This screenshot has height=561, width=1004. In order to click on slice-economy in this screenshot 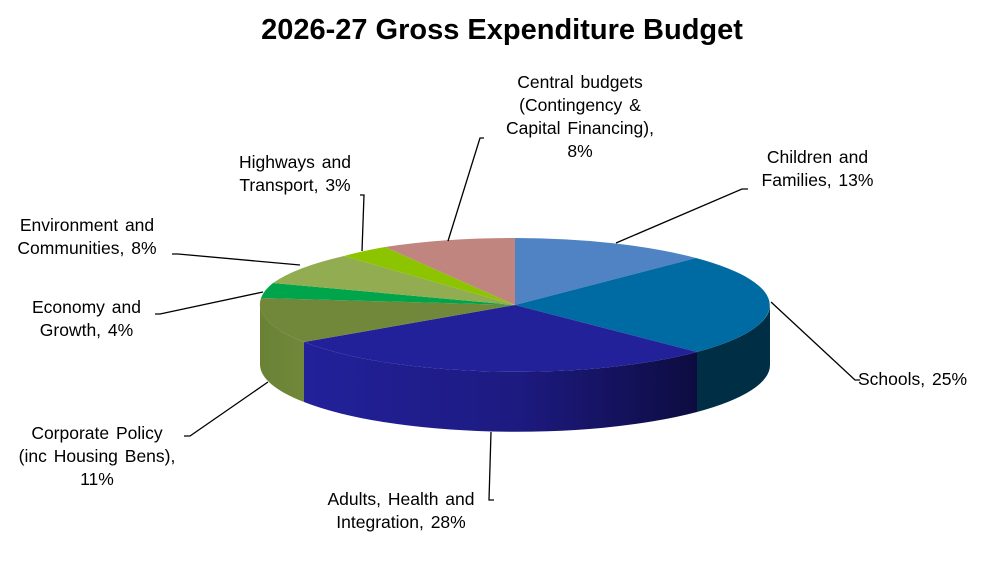, I will do `click(388, 294)`.